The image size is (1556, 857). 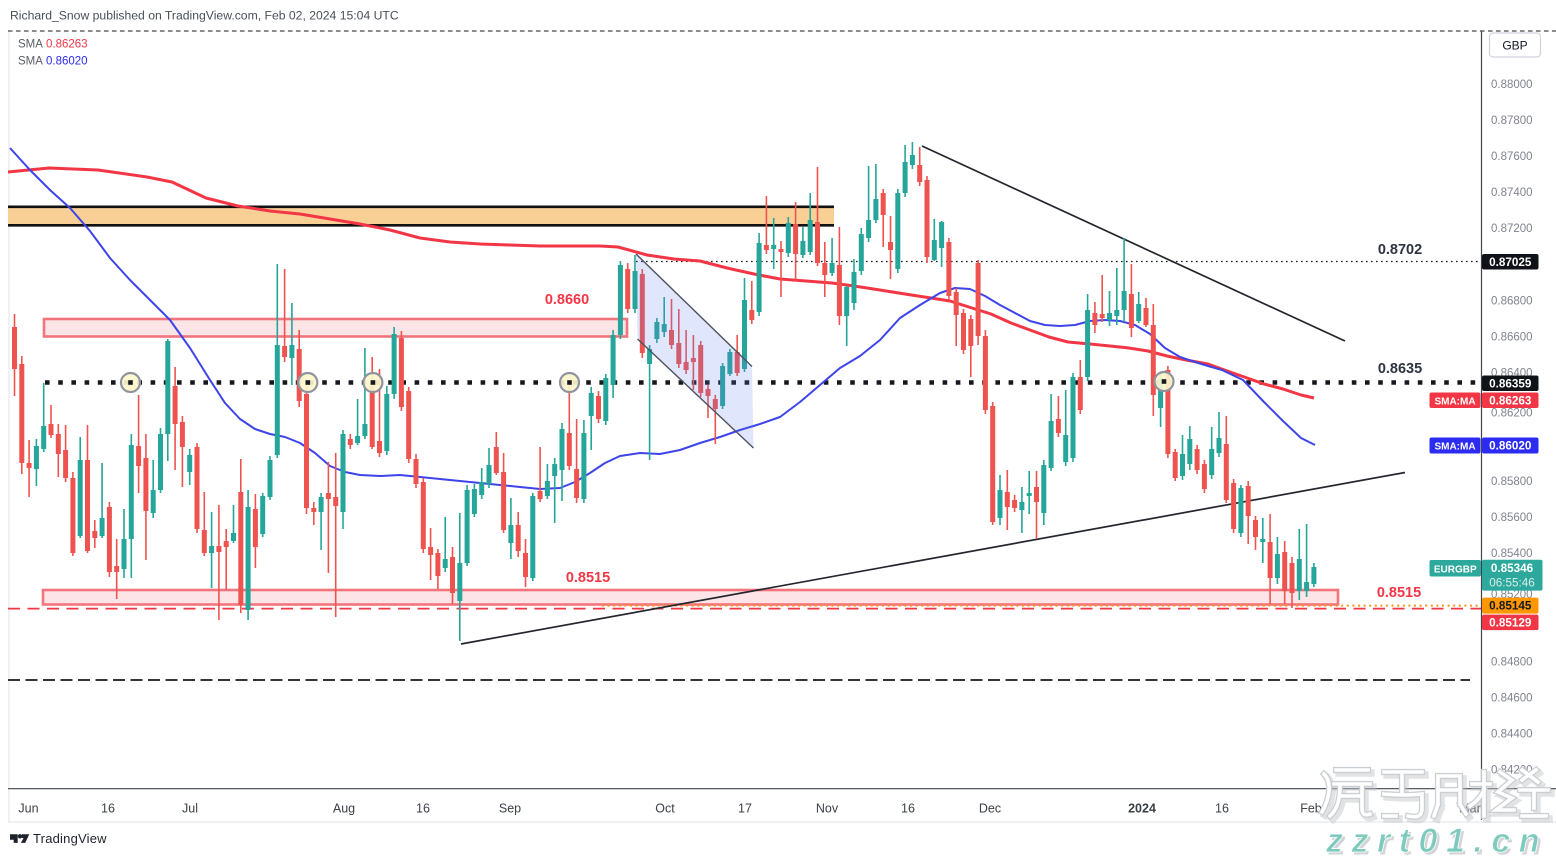 I want to click on svg-text: GBP, so click(x=1514, y=45).